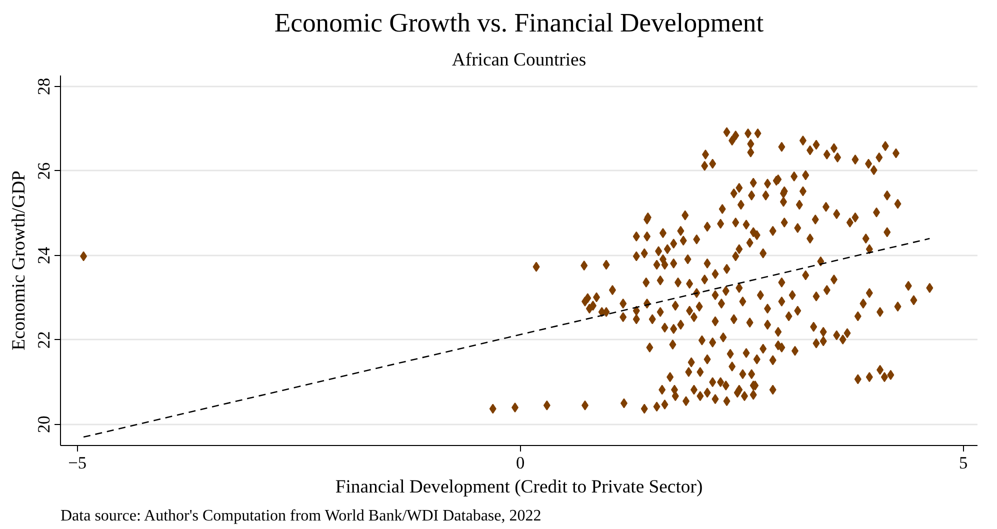 The height and width of the screenshot is (529, 997). Describe the element at coordinates (44, 255) in the screenshot. I see `y-tick-label: 24` at that location.